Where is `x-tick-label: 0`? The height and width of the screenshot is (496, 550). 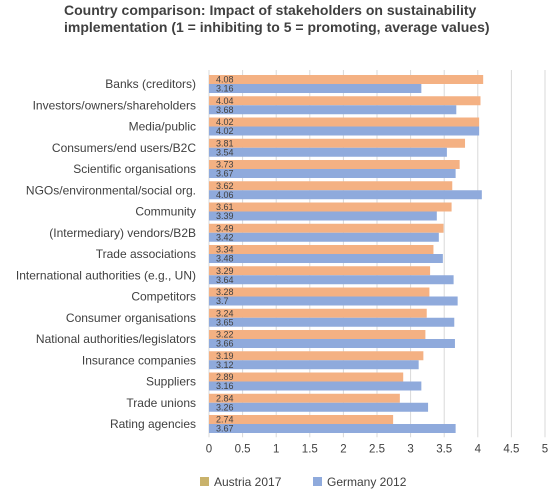 x-tick-label: 0 is located at coordinates (209, 449).